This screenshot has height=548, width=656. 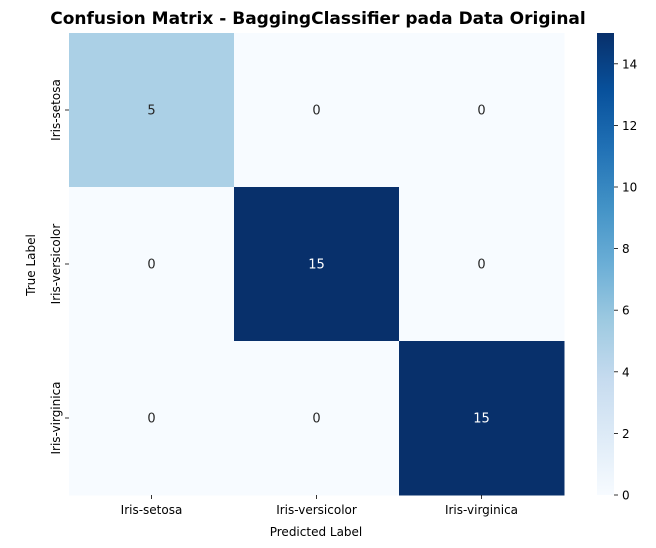 What do you see at coordinates (316, 532) in the screenshot?
I see `x-axis-label: Predicted Label` at bounding box center [316, 532].